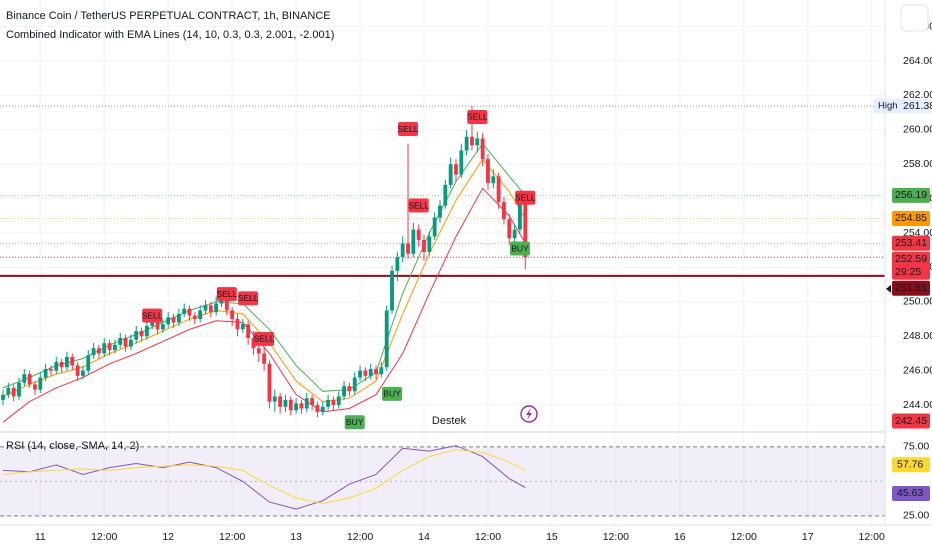 The height and width of the screenshot is (550, 932). Describe the element at coordinates (917, 61) in the screenshot. I see `y-tick-label: 264.00` at that location.